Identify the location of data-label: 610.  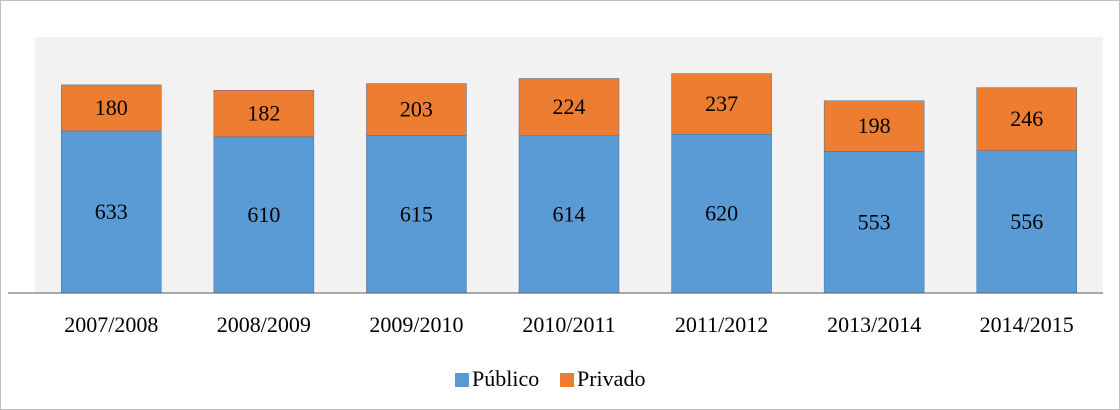
(263, 214).